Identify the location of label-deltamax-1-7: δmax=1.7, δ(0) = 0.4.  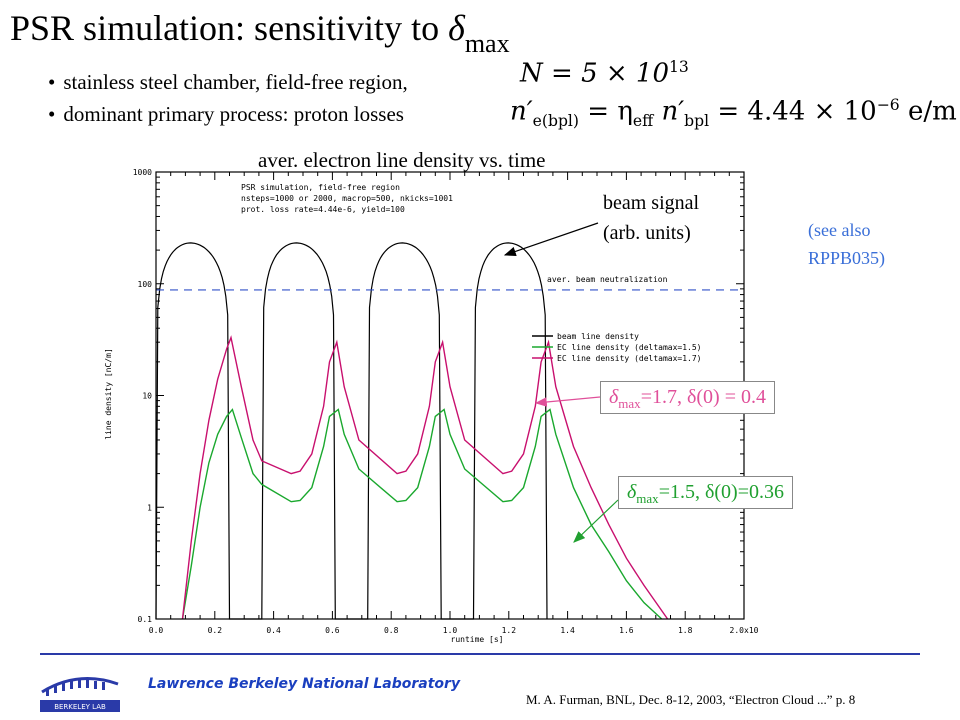
(687, 397).